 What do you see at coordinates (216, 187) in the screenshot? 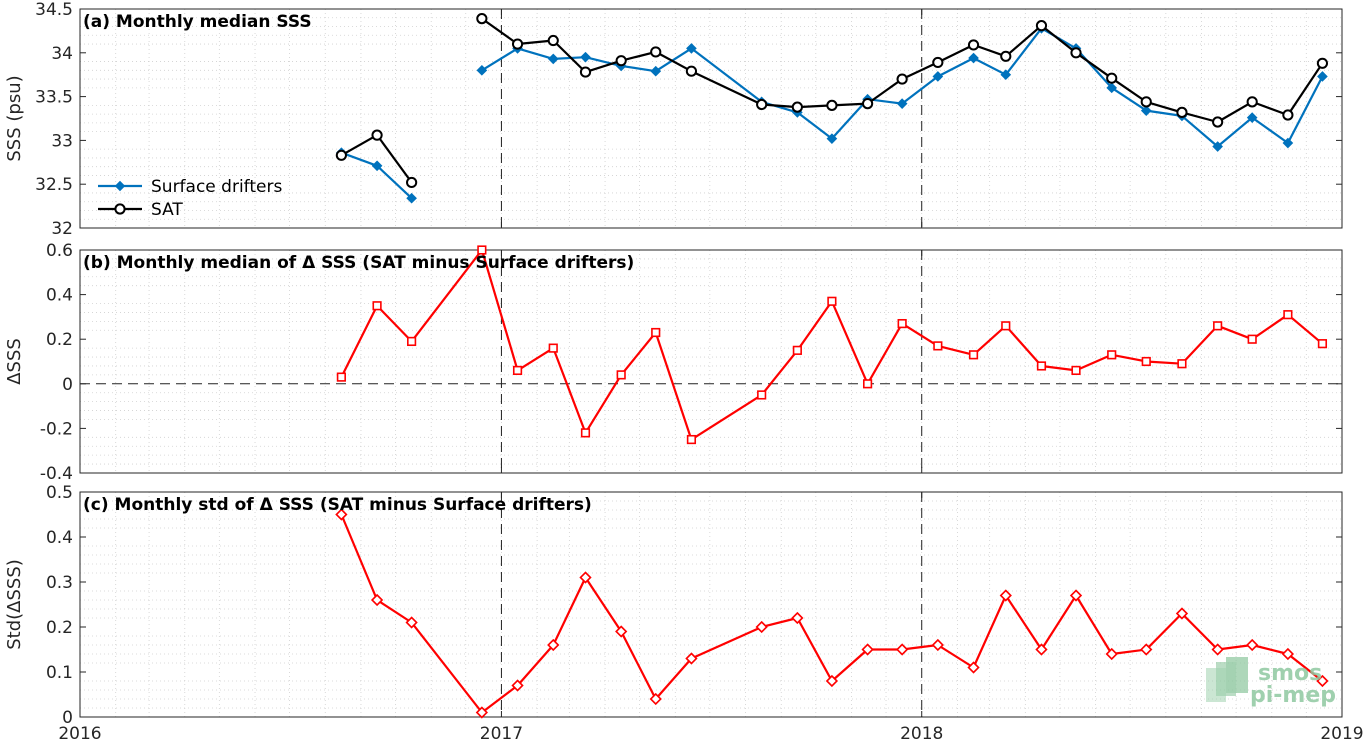
I see `legend-label: Surface drifters` at bounding box center [216, 187].